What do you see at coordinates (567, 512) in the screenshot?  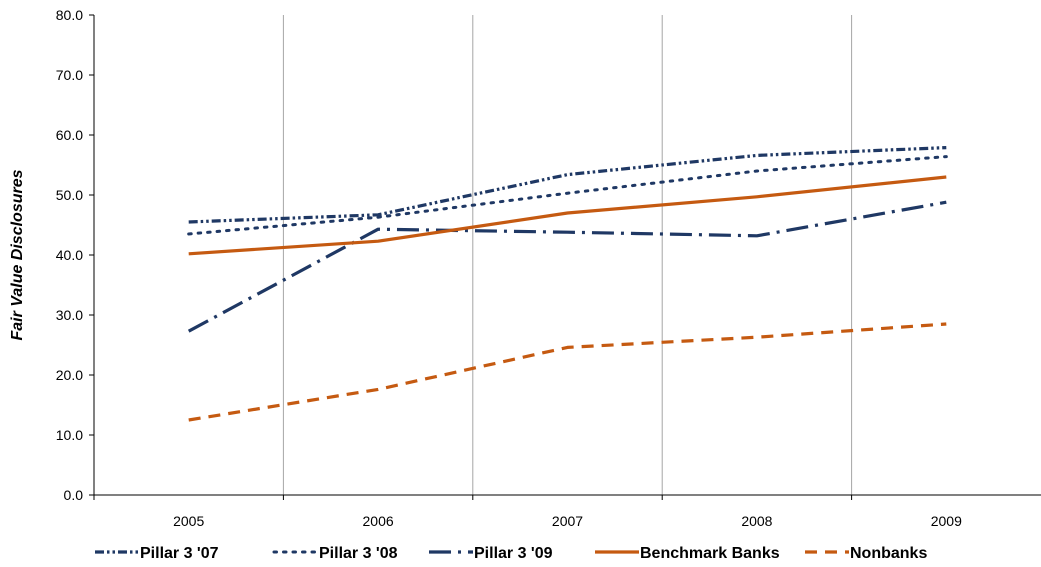 I see `x-axis-ticks: 2005 2006 2007 2008 2009` at bounding box center [567, 512].